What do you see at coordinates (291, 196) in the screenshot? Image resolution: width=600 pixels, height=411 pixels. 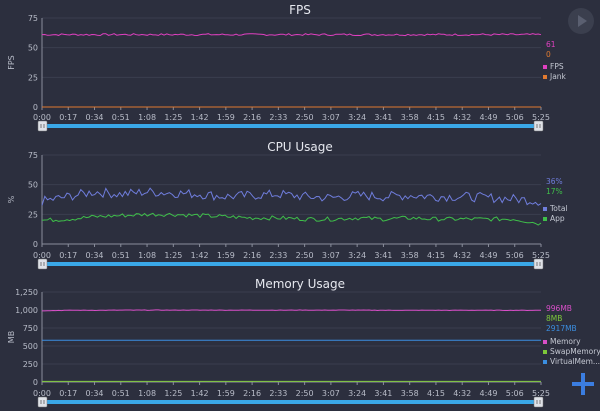 I see `series-line-Total` at bounding box center [291, 196].